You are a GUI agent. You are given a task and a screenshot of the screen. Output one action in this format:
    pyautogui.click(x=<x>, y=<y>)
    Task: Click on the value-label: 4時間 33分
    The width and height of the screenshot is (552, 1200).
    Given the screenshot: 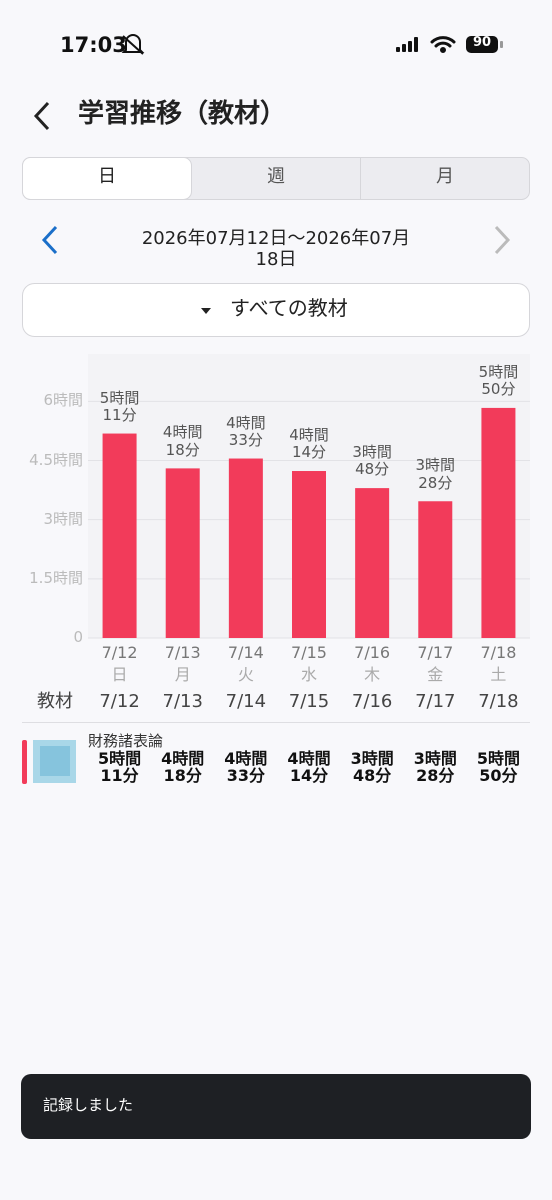 What is the action you would take?
    pyautogui.click(x=246, y=431)
    